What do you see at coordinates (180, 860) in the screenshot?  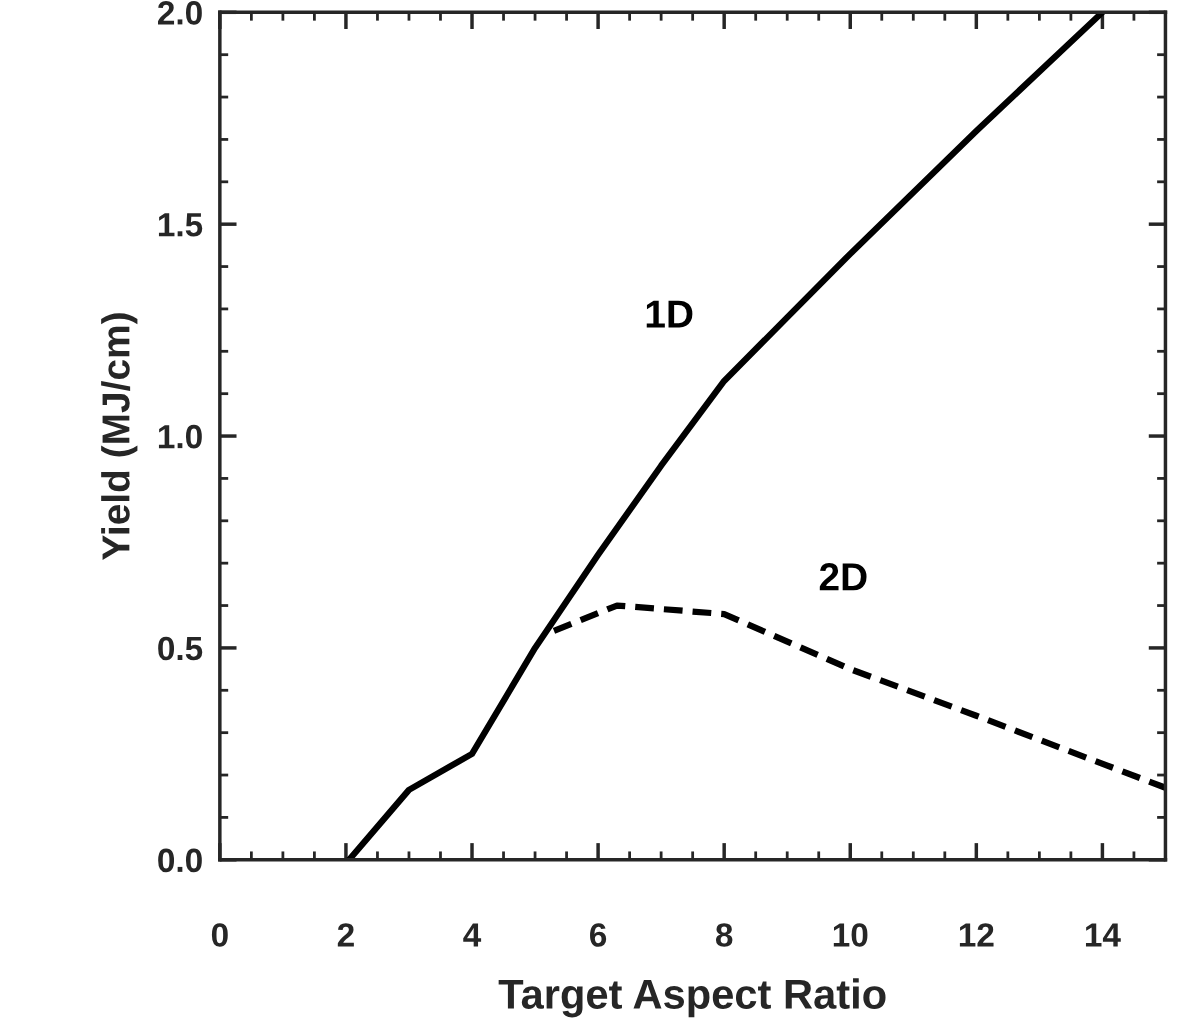 I see `y-tick-label: 0.0` at bounding box center [180, 860].